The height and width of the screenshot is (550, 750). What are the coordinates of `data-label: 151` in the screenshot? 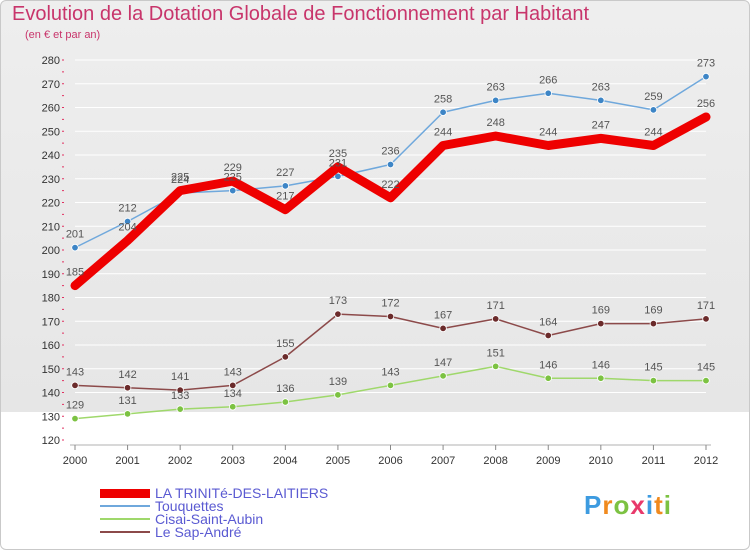 It's located at (495, 353).